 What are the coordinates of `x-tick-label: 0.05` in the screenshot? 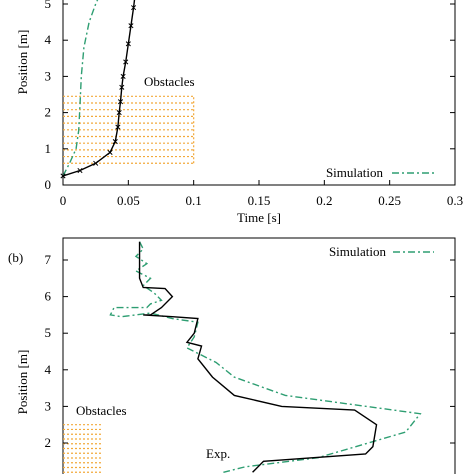 It's located at (128, 200).